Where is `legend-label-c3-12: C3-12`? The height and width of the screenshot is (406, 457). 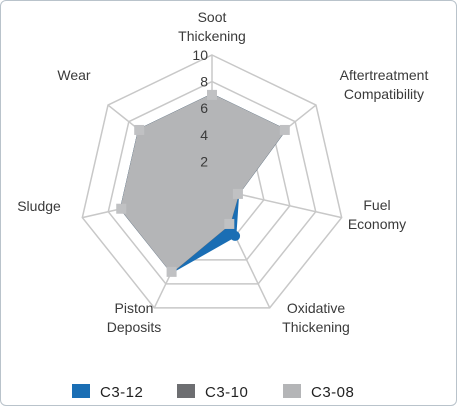 legend-label-c3-12: C3-12 is located at coordinates (121, 392).